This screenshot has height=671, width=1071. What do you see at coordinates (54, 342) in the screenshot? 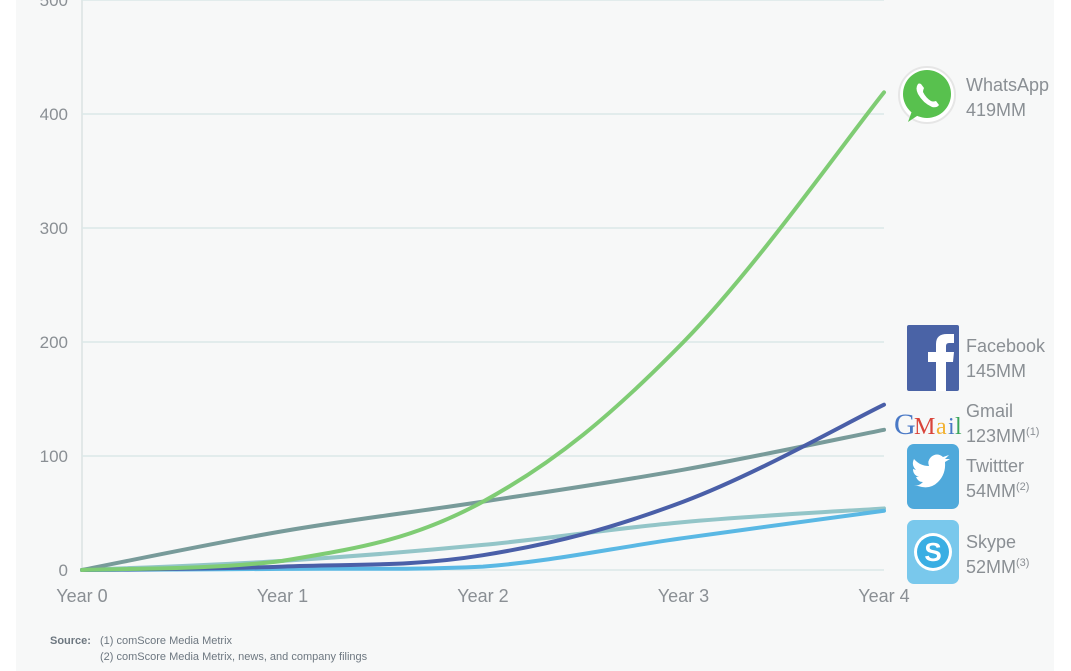
I see `y-tick-label: 200` at bounding box center [54, 342].